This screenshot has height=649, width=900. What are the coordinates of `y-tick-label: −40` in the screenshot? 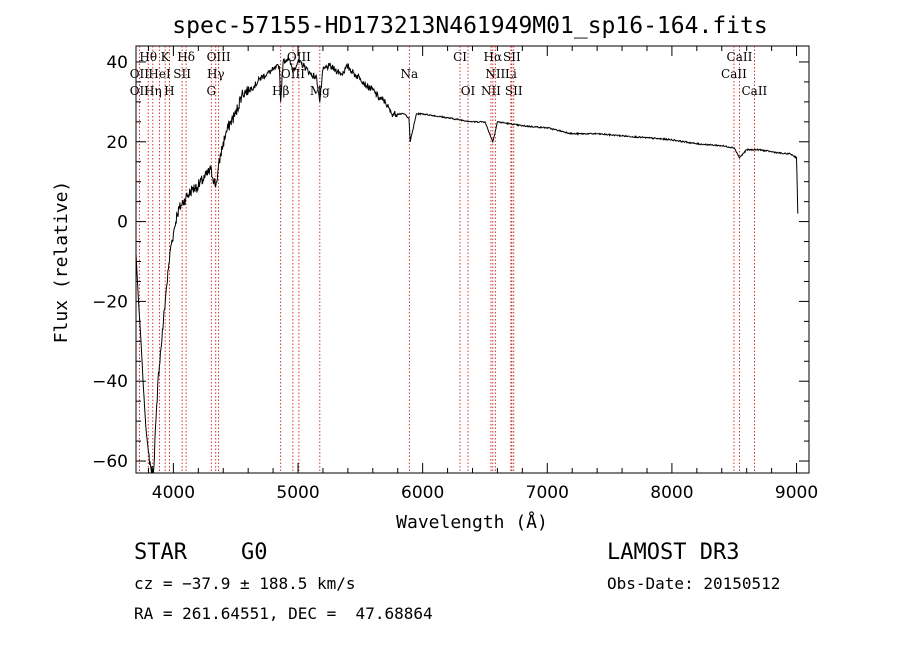 It's located at (110, 382).